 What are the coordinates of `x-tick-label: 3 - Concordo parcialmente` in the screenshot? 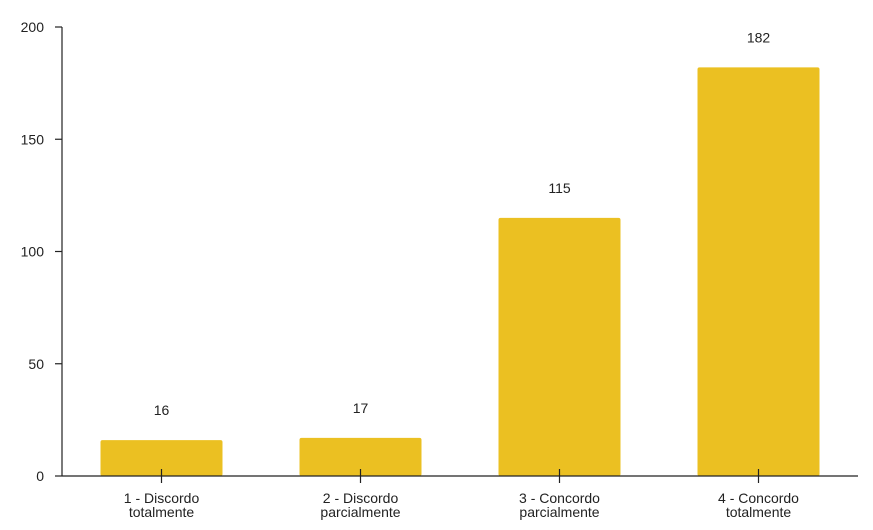 It's located at (559, 505).